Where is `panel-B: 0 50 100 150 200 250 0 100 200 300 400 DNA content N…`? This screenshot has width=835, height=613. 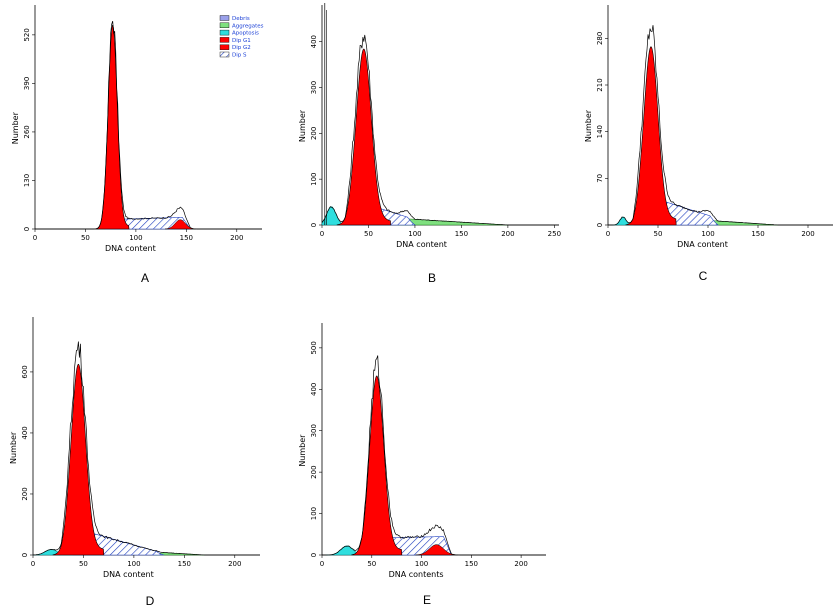 panel-B: 0 50 100 150 200 250 0 100 200 300 400 DNA content N… is located at coordinates (429, 144).